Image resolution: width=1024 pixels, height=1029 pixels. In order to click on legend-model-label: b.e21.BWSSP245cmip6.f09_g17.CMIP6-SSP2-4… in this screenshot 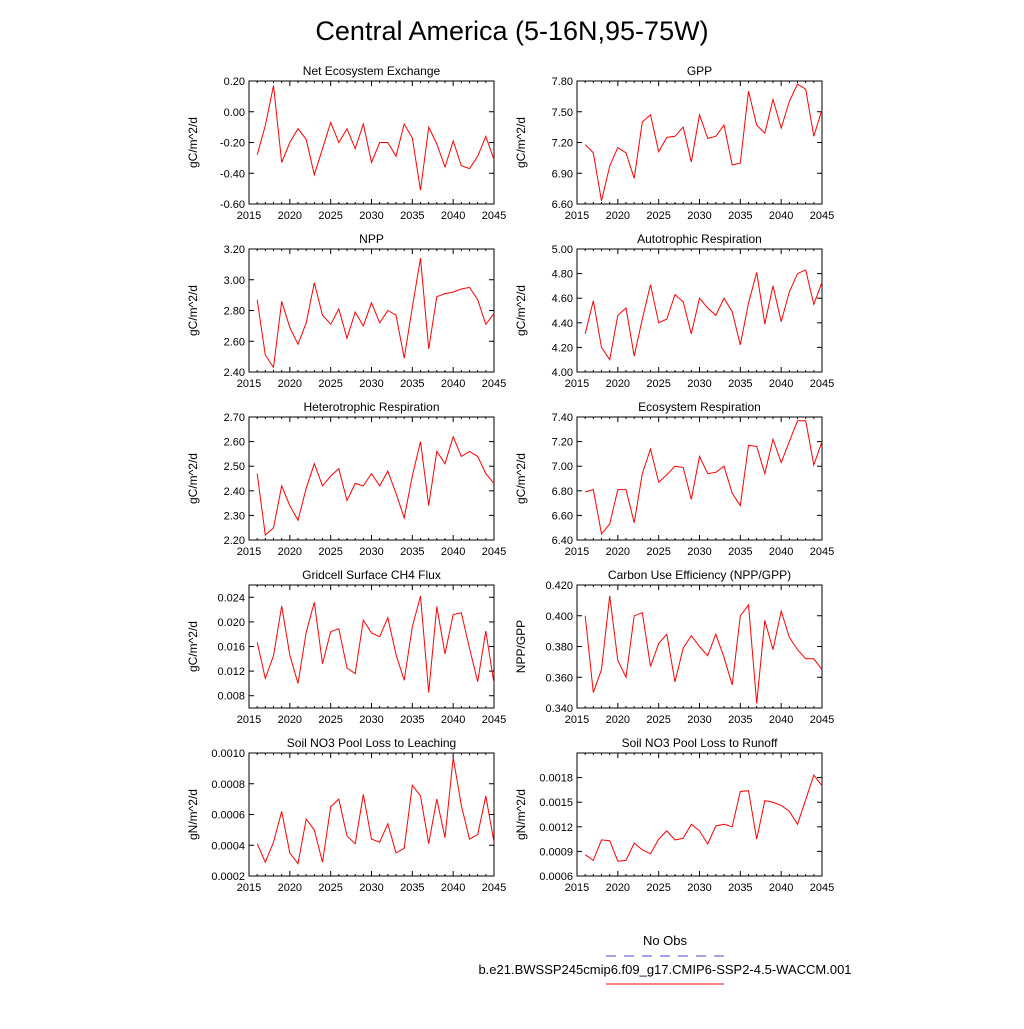, I will do `click(664, 969)`.